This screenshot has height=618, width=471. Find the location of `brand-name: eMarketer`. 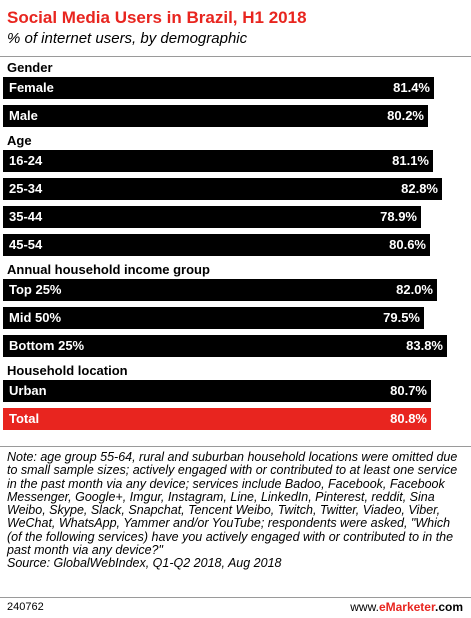

brand-name: eMarketer is located at coordinates (406, 607).